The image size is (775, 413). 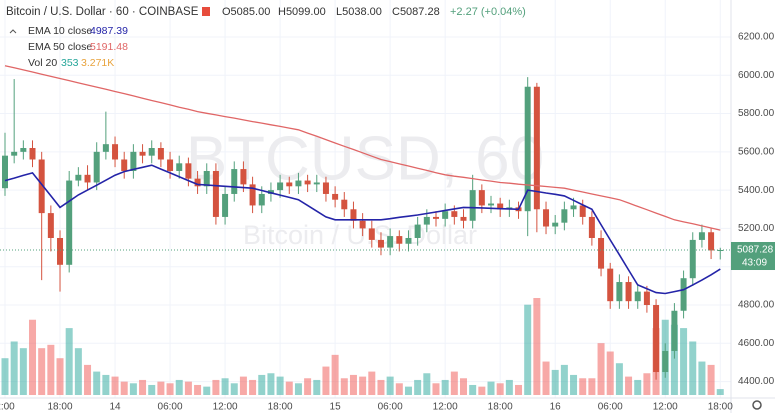 I want to click on collapse-icon, so click(x=13, y=31).